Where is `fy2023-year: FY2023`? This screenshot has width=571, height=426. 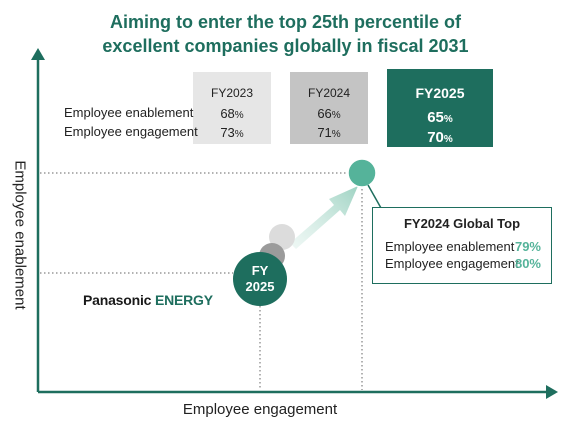
fy2023-year: FY2023 is located at coordinates (232, 93).